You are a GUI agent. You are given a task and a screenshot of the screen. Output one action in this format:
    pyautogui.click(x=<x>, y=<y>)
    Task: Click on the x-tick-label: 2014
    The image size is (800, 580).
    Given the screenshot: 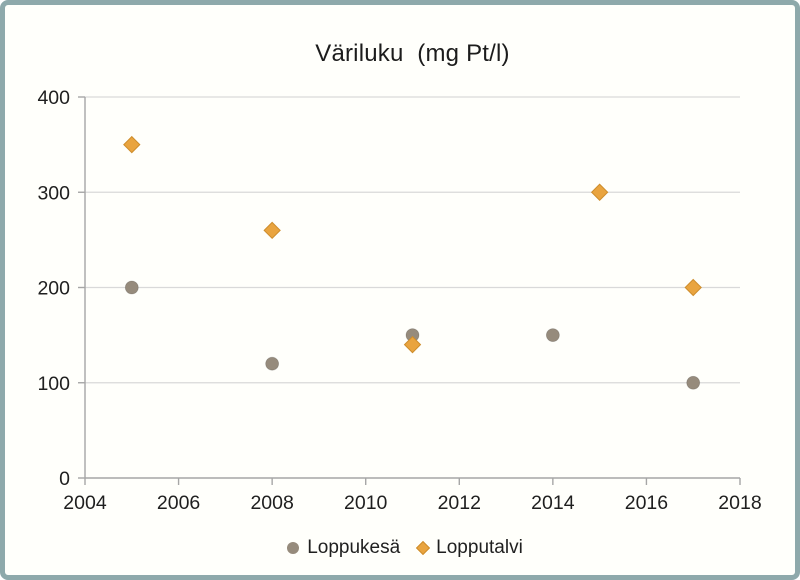 What is the action you would take?
    pyautogui.click(x=553, y=503)
    